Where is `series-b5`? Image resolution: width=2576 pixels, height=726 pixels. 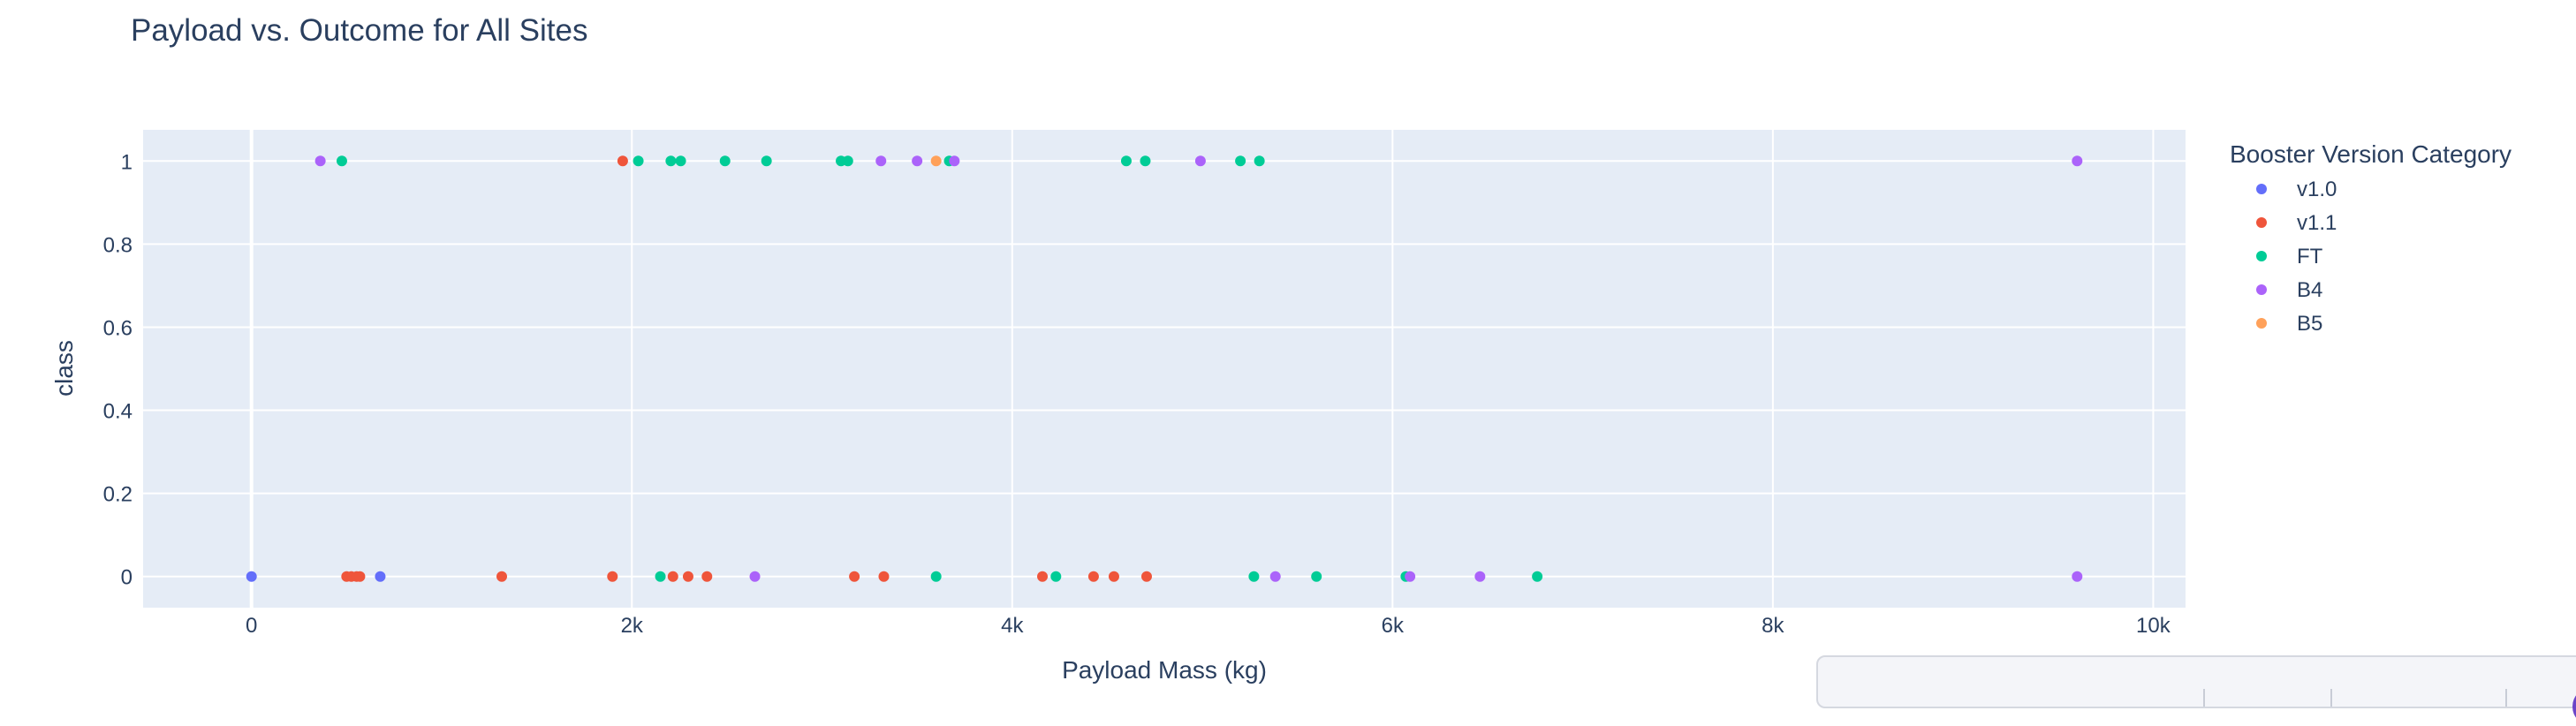
series-b5 is located at coordinates (936, 161).